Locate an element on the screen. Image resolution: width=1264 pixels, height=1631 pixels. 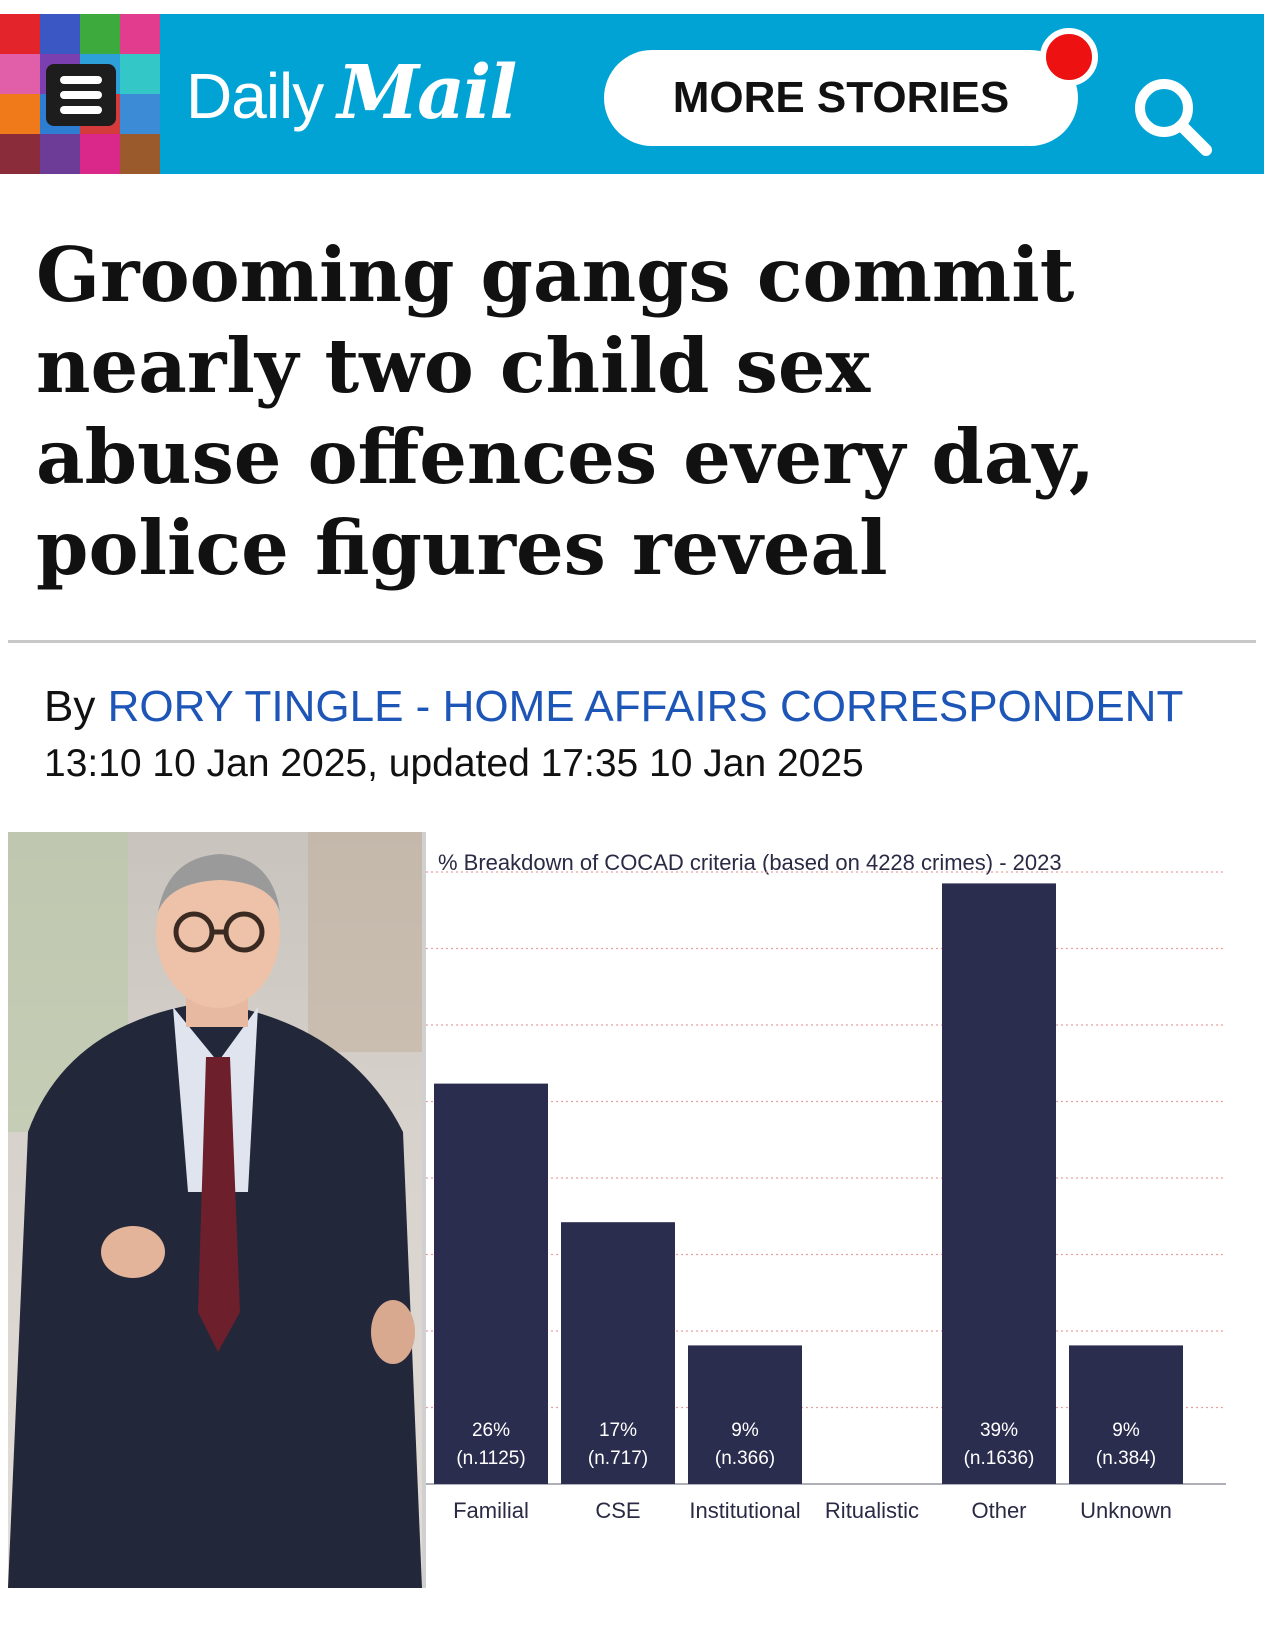
author-link: RORY TINGLE - HOME AFFAIRS CORRESPONDENT is located at coordinates (645, 706).